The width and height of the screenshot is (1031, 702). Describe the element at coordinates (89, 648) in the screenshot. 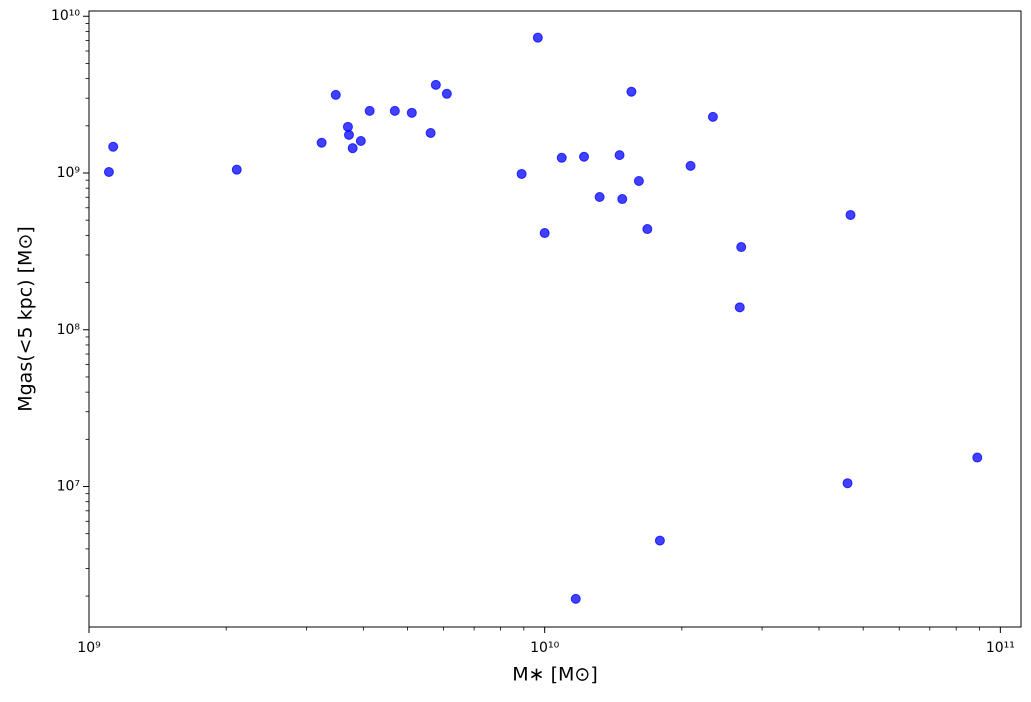

I see `x-tick-label: 10⁹` at that location.